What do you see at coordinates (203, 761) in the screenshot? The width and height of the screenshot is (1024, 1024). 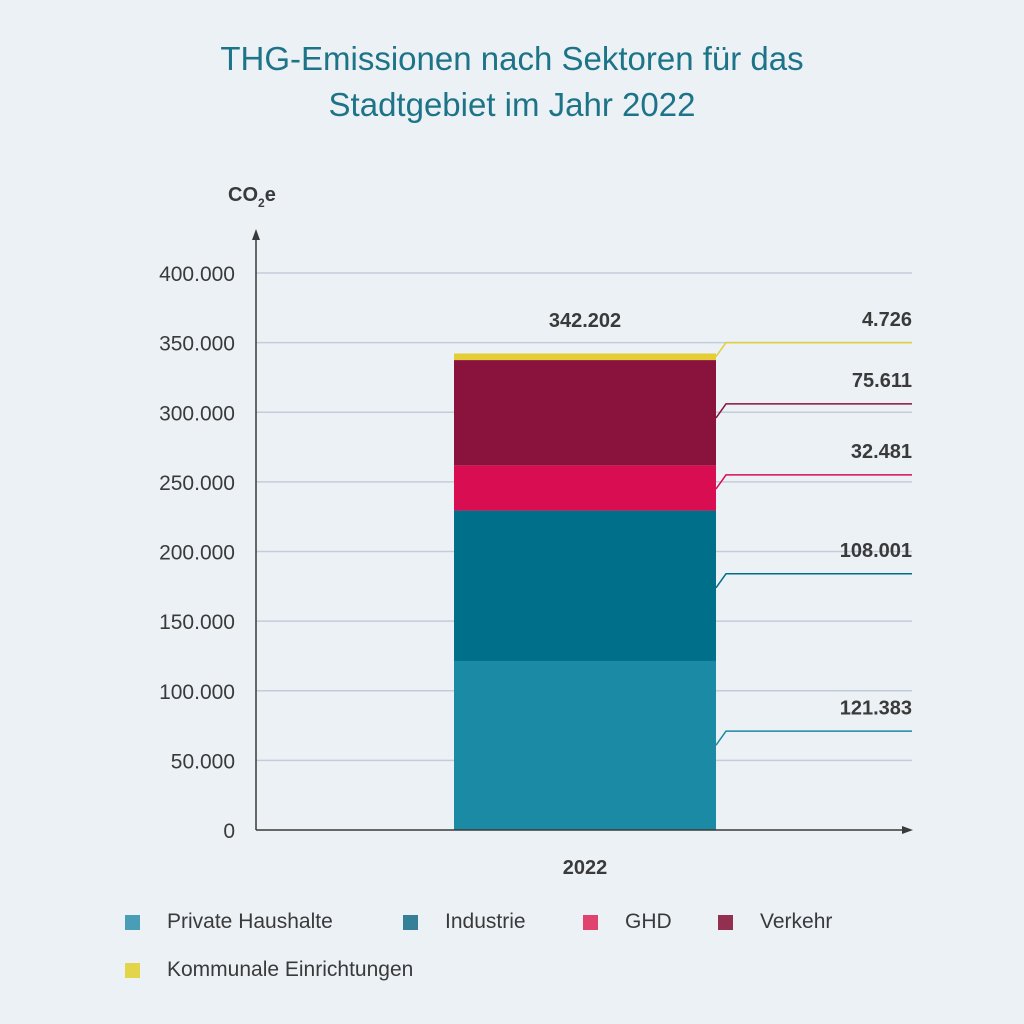 I see `y-tick-label: 50.000` at bounding box center [203, 761].